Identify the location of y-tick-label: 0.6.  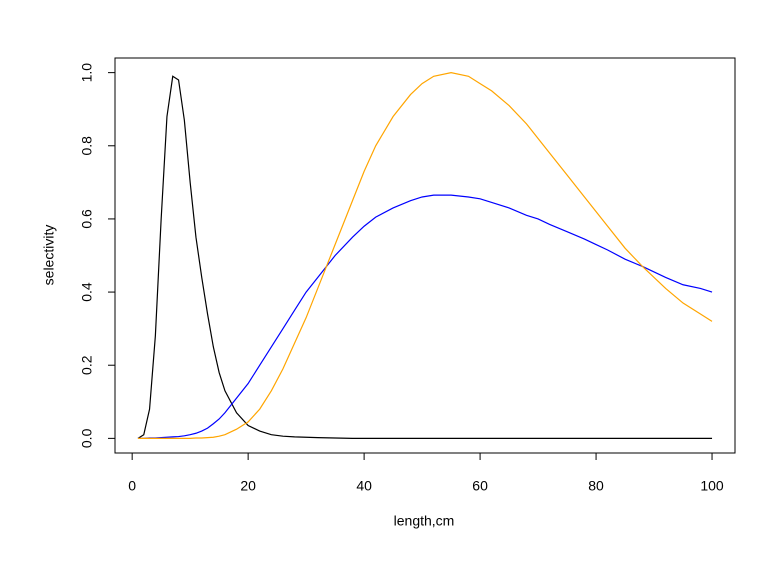
(87, 219).